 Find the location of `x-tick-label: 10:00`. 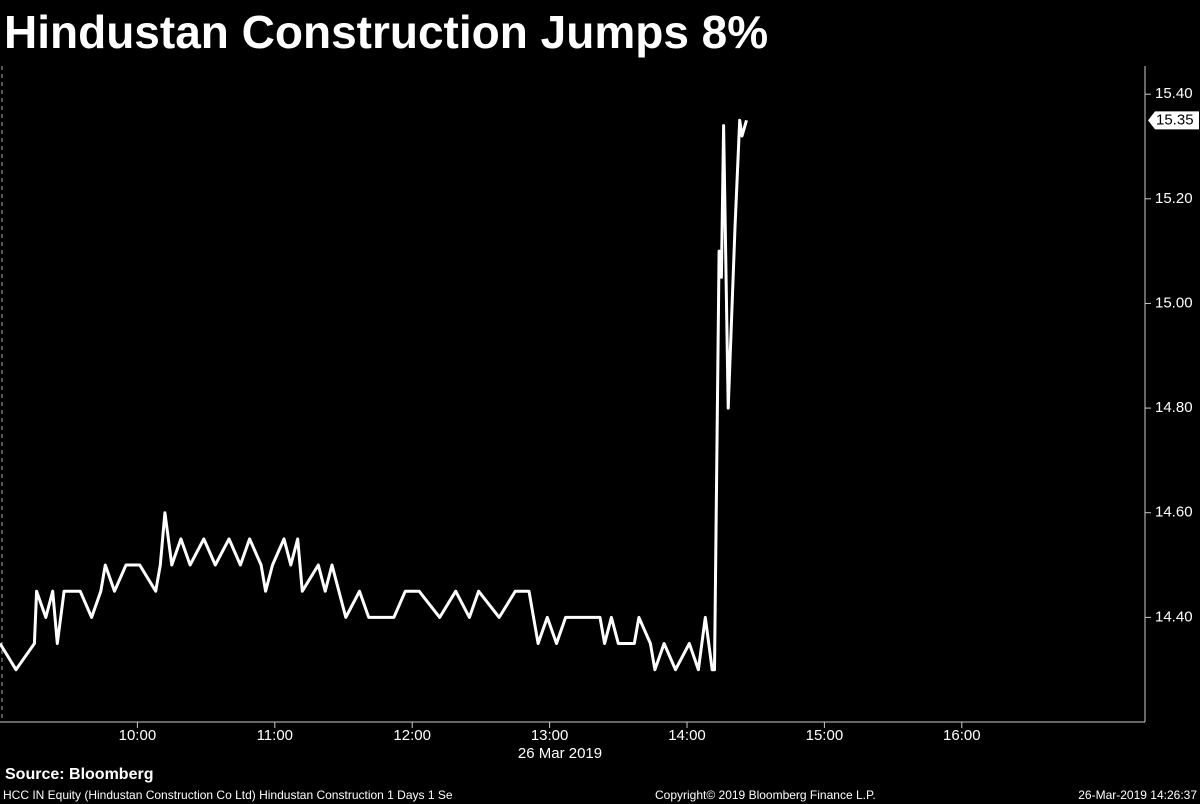

x-tick-label: 10:00 is located at coordinates (138, 735).